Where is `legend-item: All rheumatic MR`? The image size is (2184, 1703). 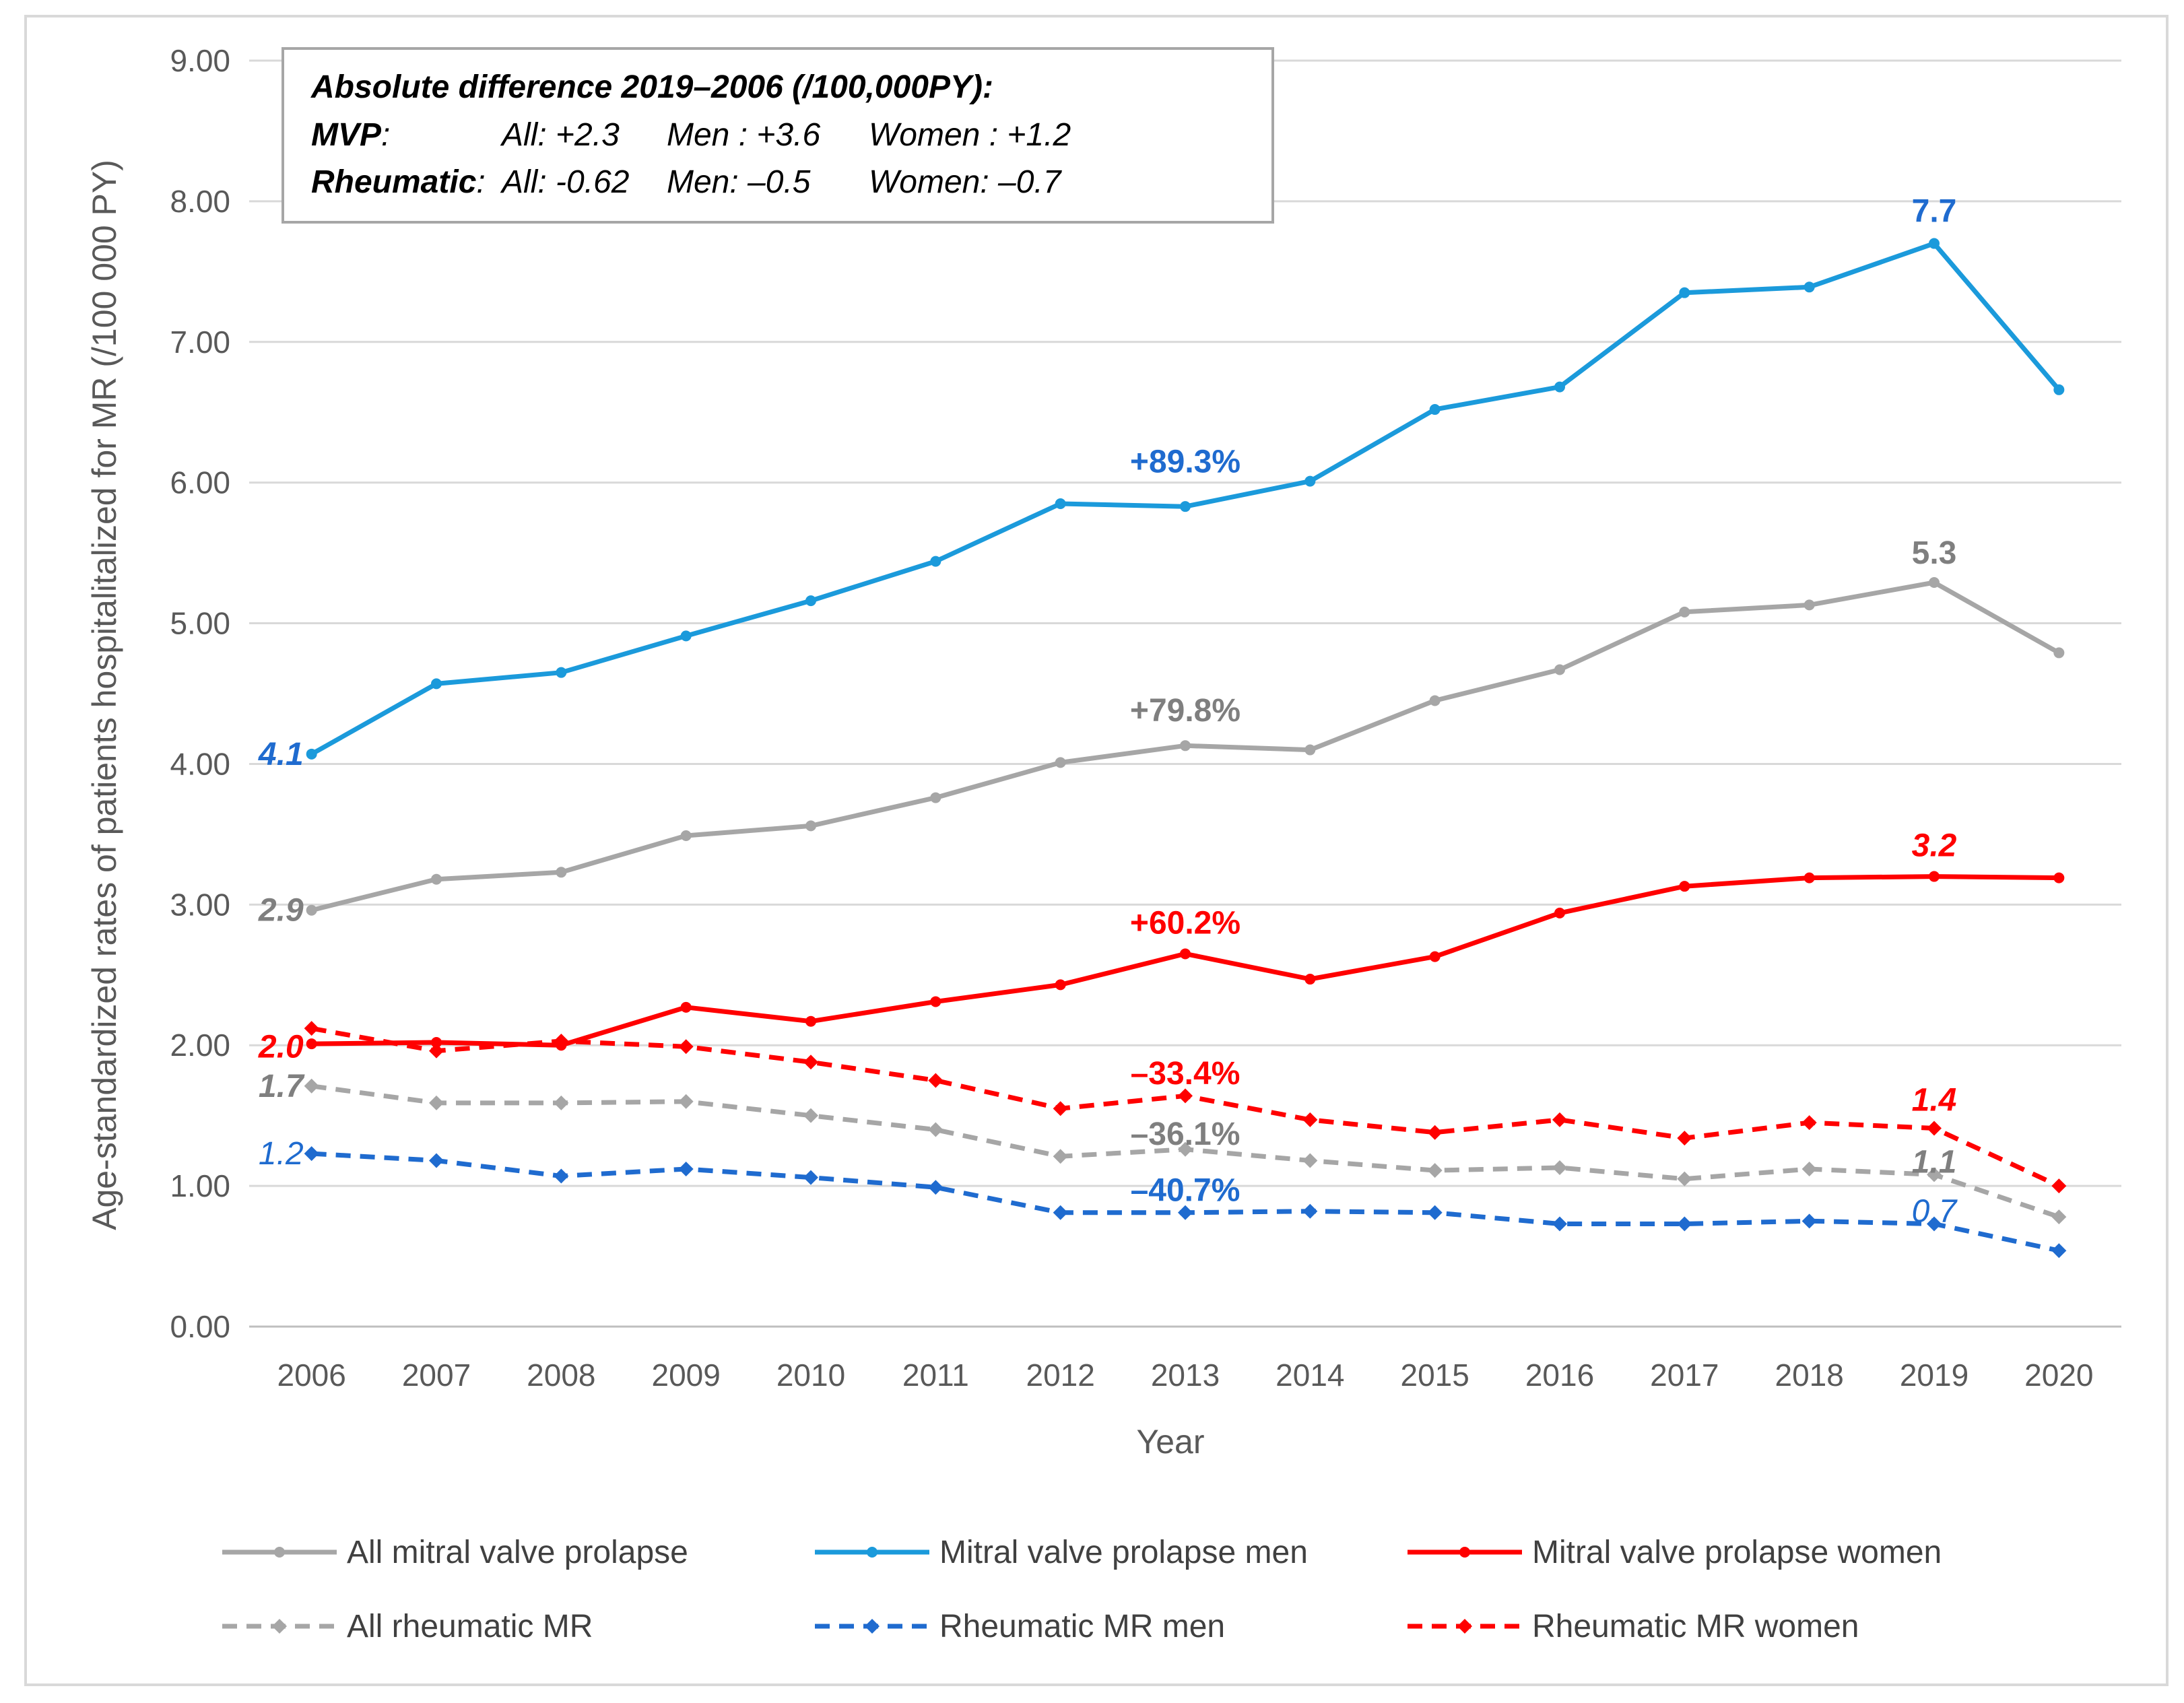
legend-item: All rheumatic MR is located at coordinates (408, 1627).